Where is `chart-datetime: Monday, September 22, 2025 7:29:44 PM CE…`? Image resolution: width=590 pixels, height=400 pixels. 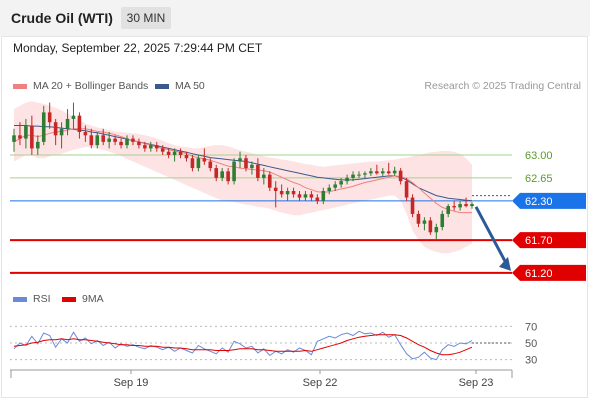
chart-datetime: Monday, September 22, 2025 7:29:44 PM CE… is located at coordinates (138, 48).